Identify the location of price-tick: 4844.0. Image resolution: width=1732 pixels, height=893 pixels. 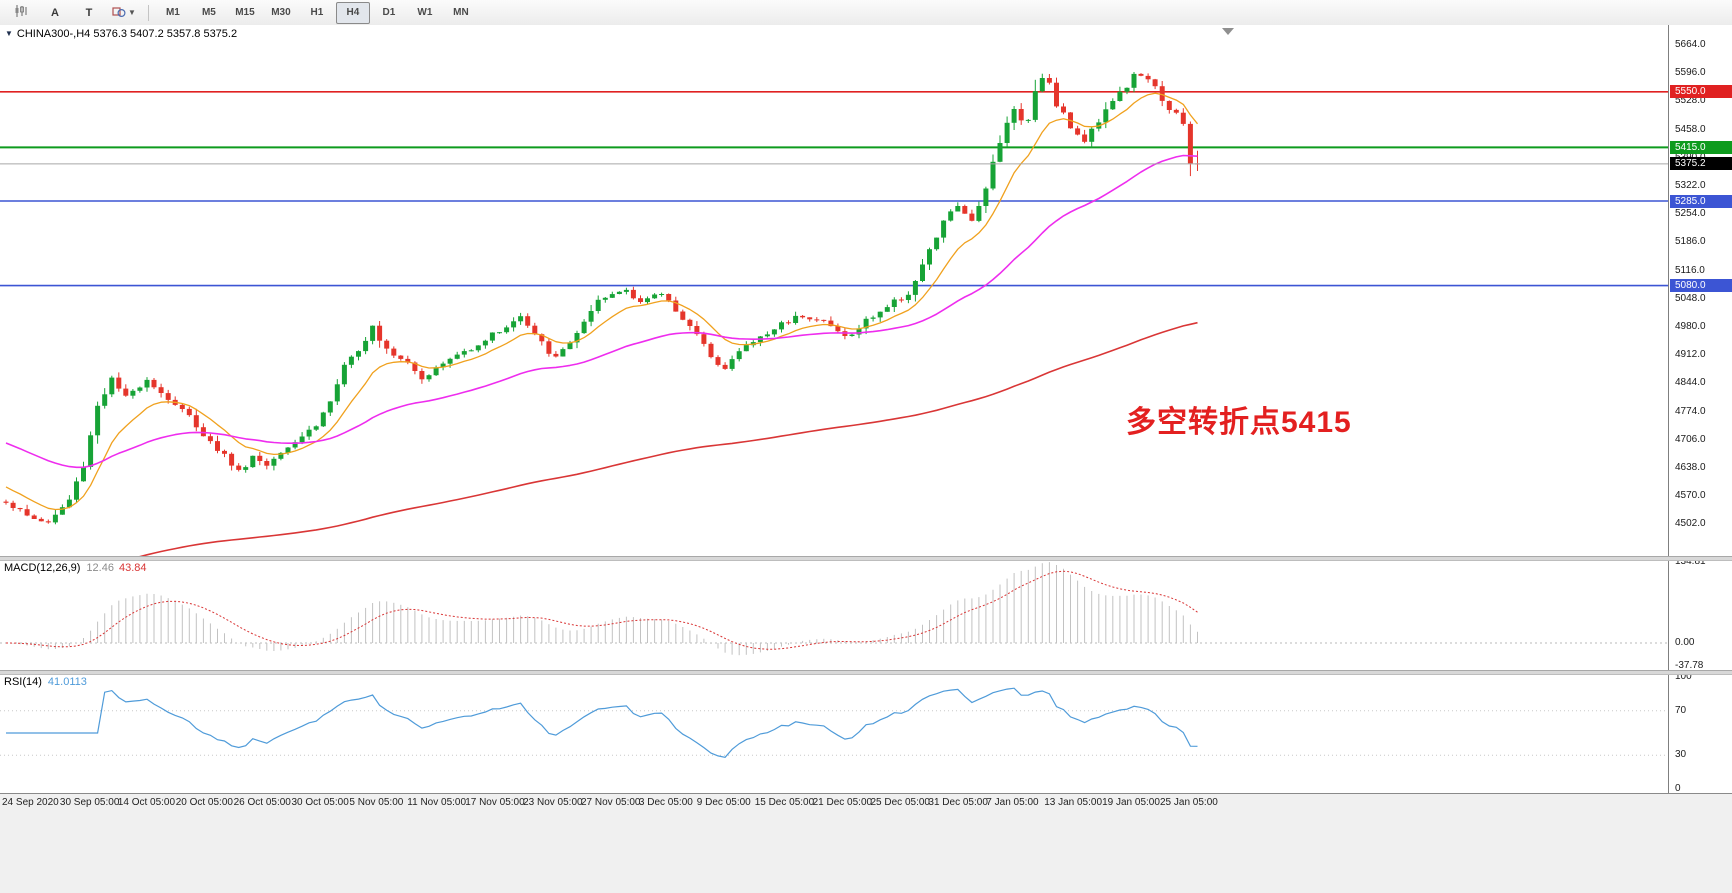
(1690, 382).